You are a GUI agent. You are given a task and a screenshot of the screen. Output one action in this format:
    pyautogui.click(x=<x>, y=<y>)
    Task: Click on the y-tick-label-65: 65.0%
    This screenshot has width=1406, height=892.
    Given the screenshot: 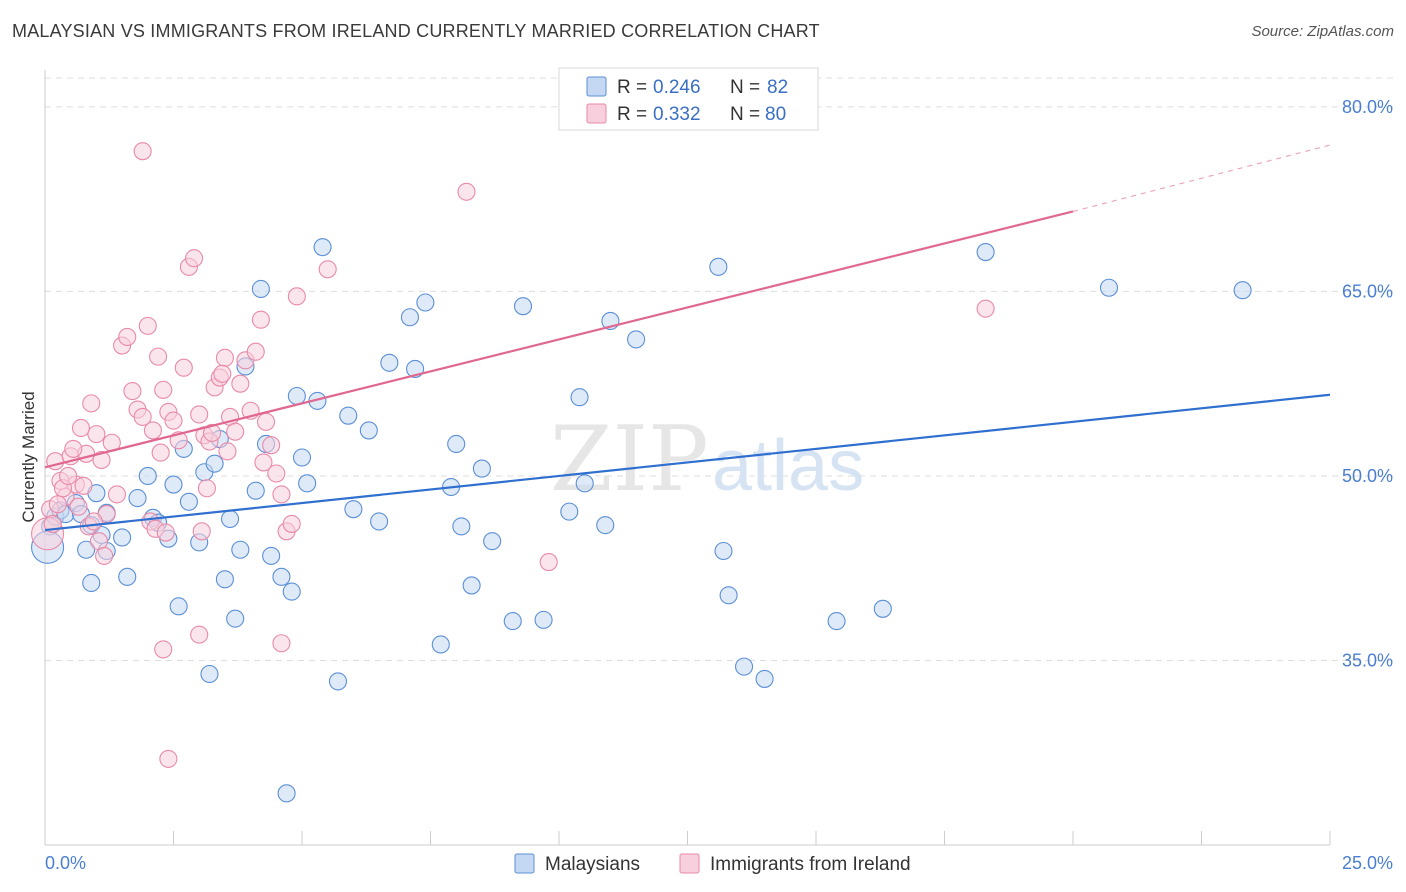 What is the action you would take?
    pyautogui.click(x=1367, y=291)
    